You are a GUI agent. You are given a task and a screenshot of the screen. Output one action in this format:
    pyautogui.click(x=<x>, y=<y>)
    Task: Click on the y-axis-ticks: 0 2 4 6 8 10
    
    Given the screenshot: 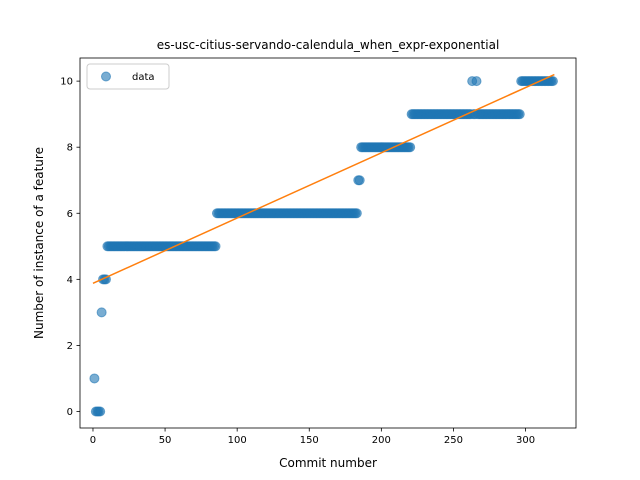 What is the action you would take?
    pyautogui.click(x=70, y=247)
    